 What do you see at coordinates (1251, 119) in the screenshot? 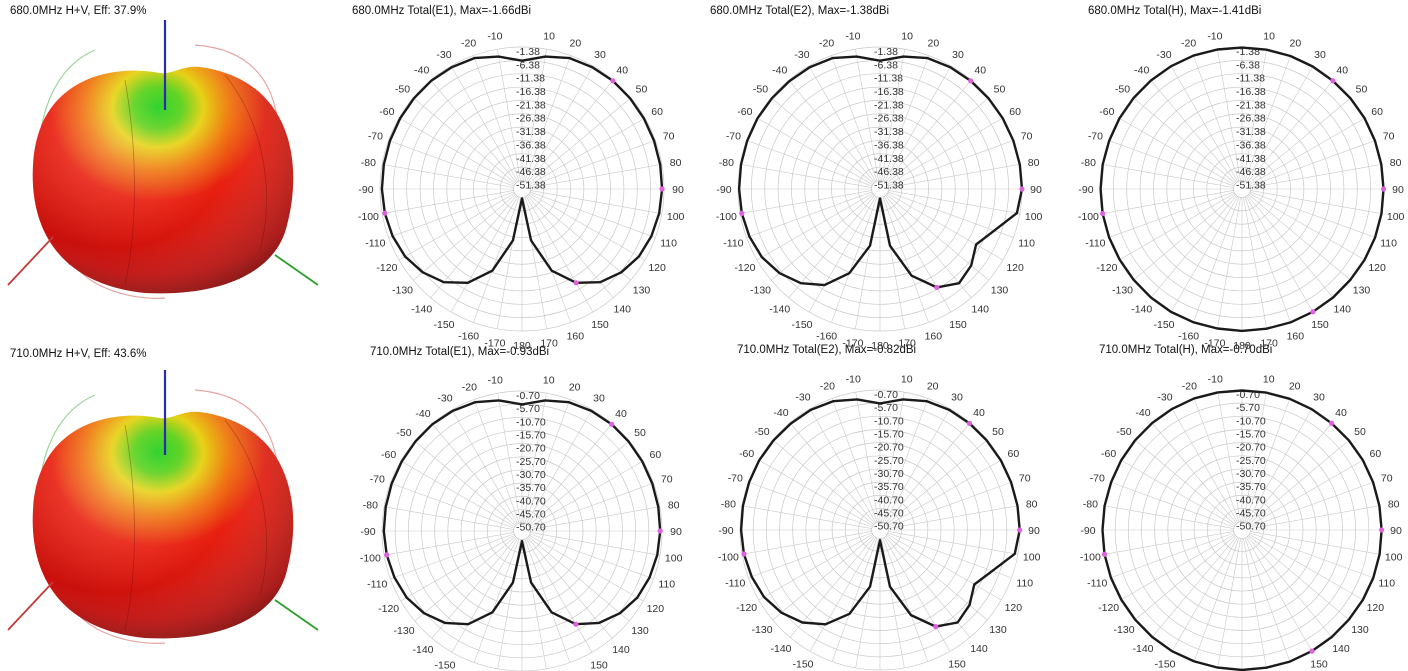
I see `radial-tick-label: -26.38` at bounding box center [1251, 119].